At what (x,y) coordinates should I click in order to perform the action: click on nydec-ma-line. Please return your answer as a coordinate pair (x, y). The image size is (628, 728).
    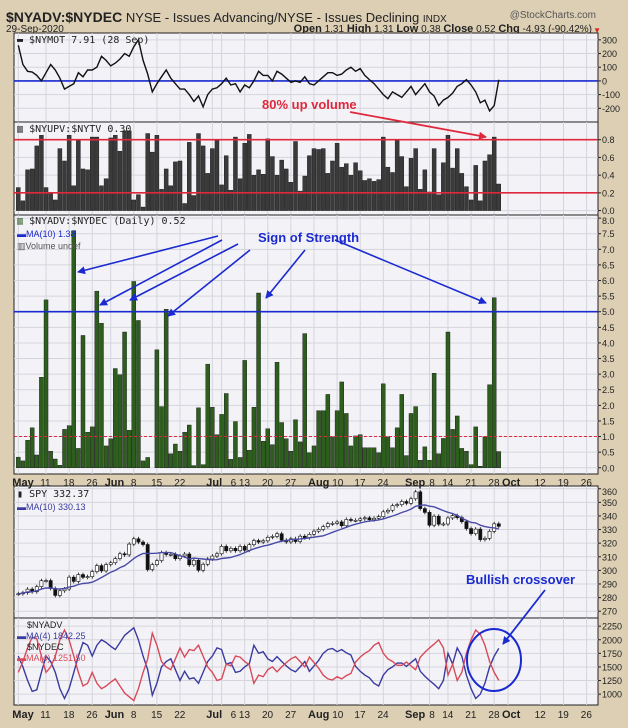
    Looking at the image, I should click on (258, 665).